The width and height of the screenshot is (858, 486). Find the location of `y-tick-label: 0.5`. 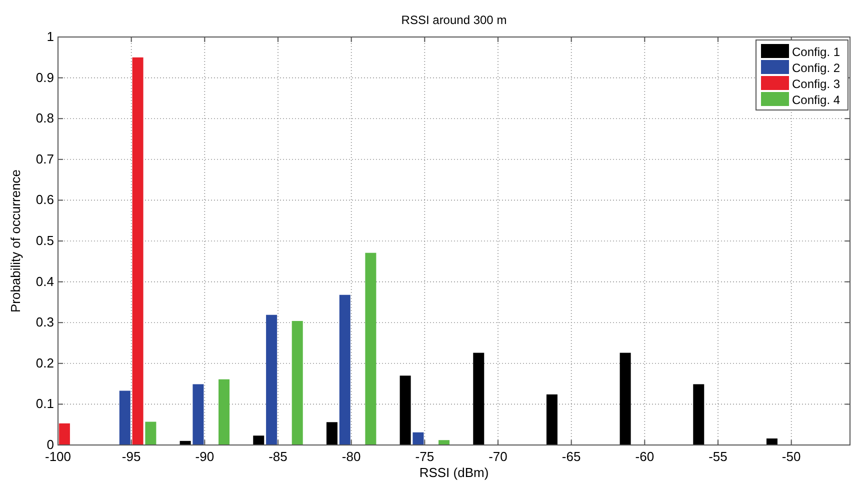

y-tick-label: 0.5 is located at coordinates (45, 240).